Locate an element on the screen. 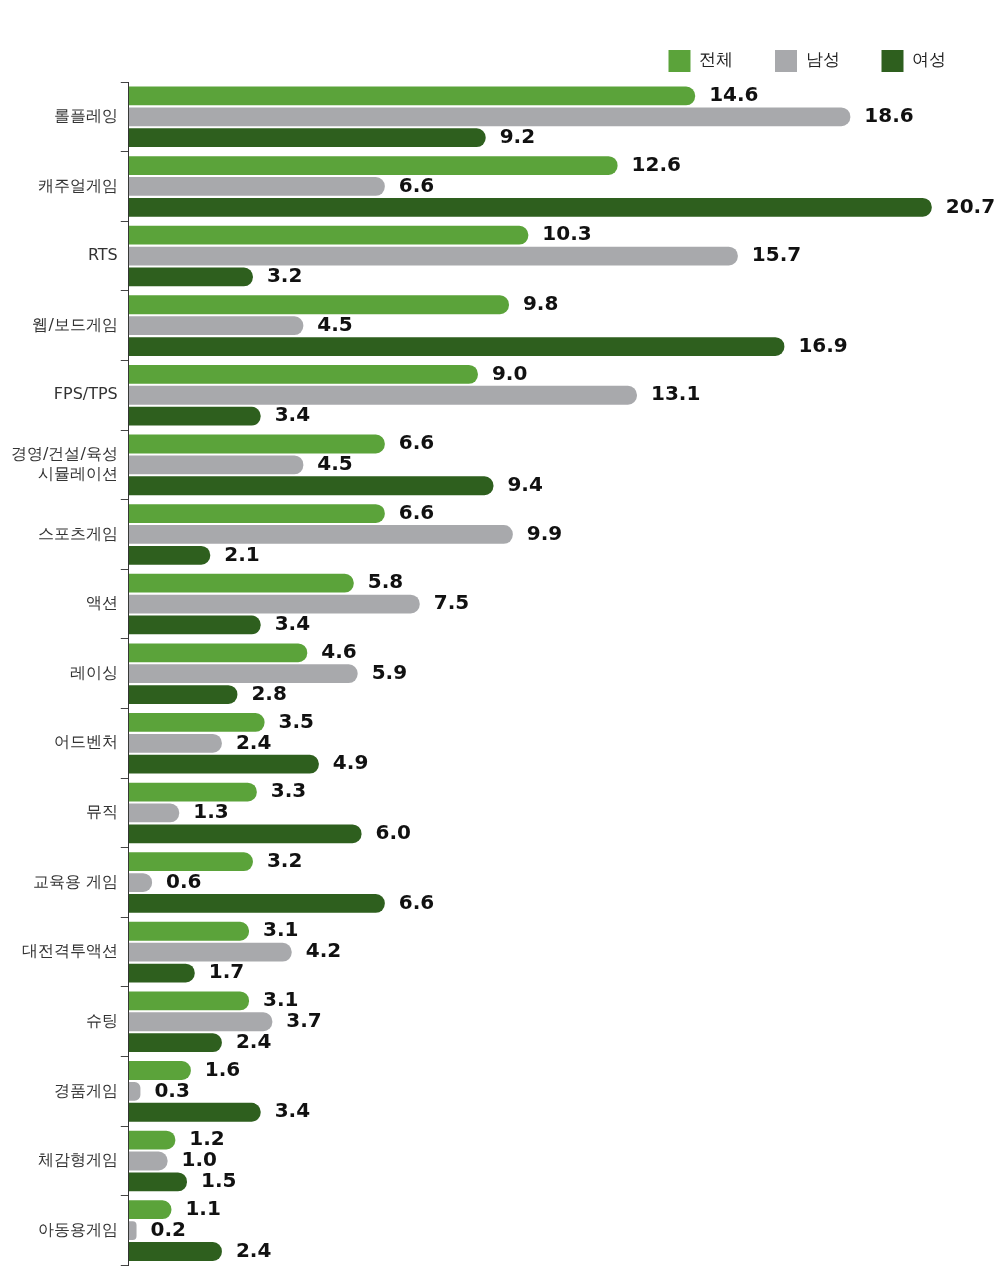  data-label: 0.3 is located at coordinates (172, 1089).